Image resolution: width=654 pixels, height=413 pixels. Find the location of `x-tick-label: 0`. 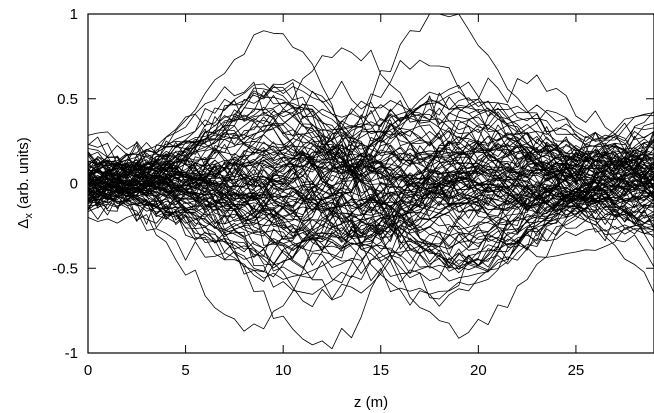

x-tick-label: 0 is located at coordinates (88, 370).